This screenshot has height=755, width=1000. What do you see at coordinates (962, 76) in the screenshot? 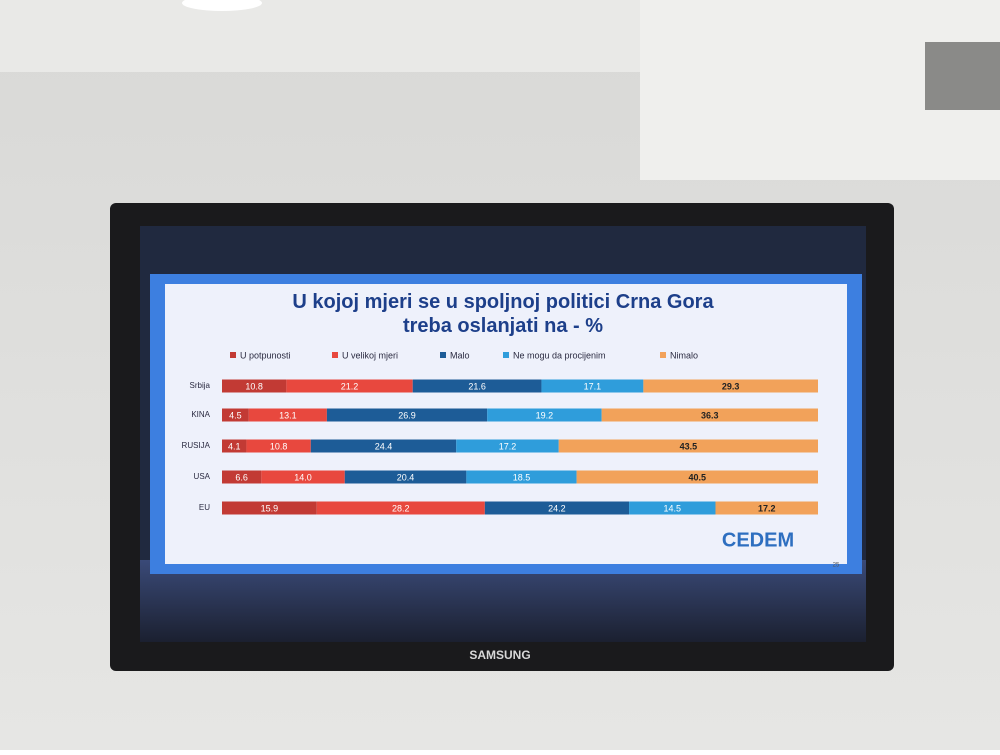
I see `vent` at bounding box center [962, 76].